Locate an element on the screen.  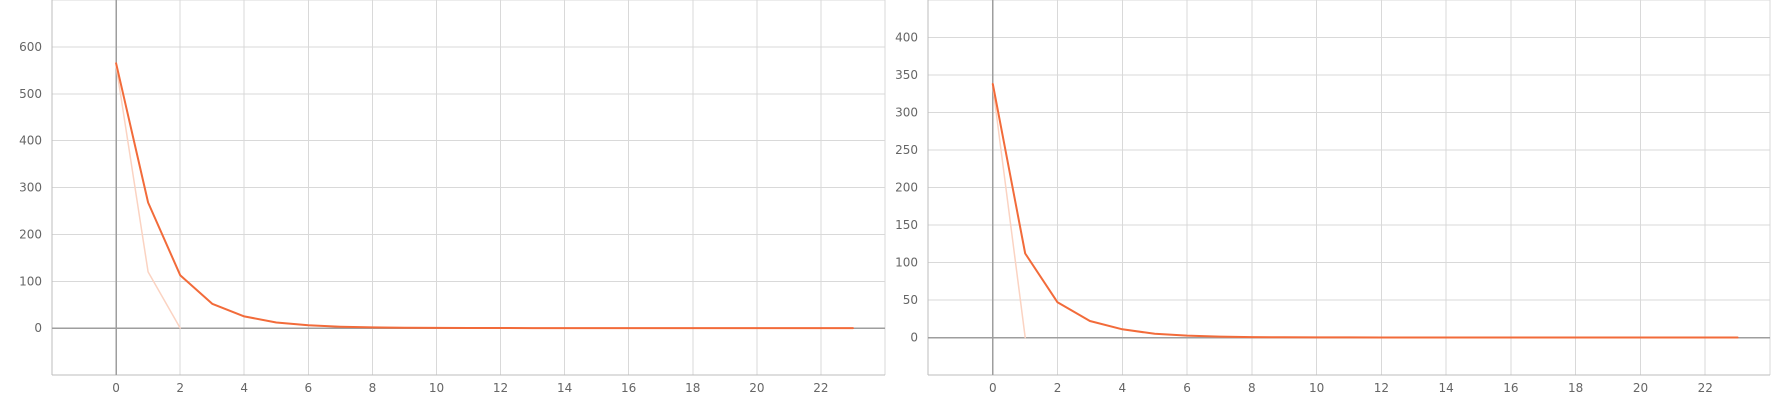
y-tick-label: 50 is located at coordinates (910, 300).